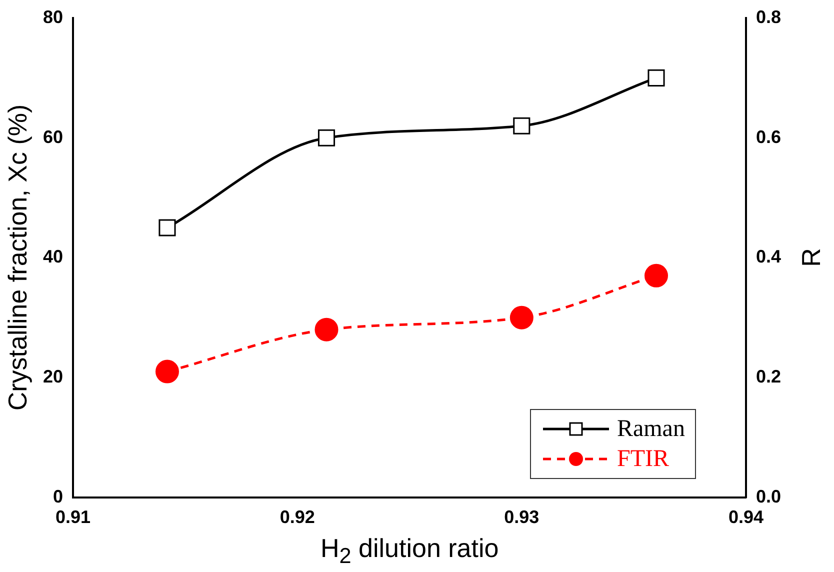  I want to click on y2-tick-label: 0.8, so click(769, 16).